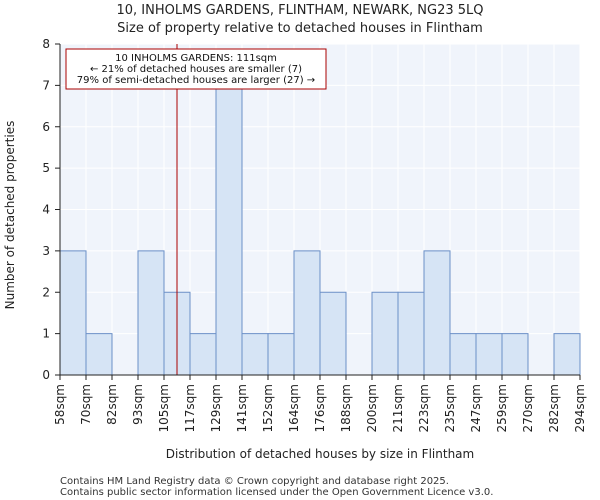 This screenshot has height=500, width=600. I want to click on bar-223sqm, so click(437, 313).